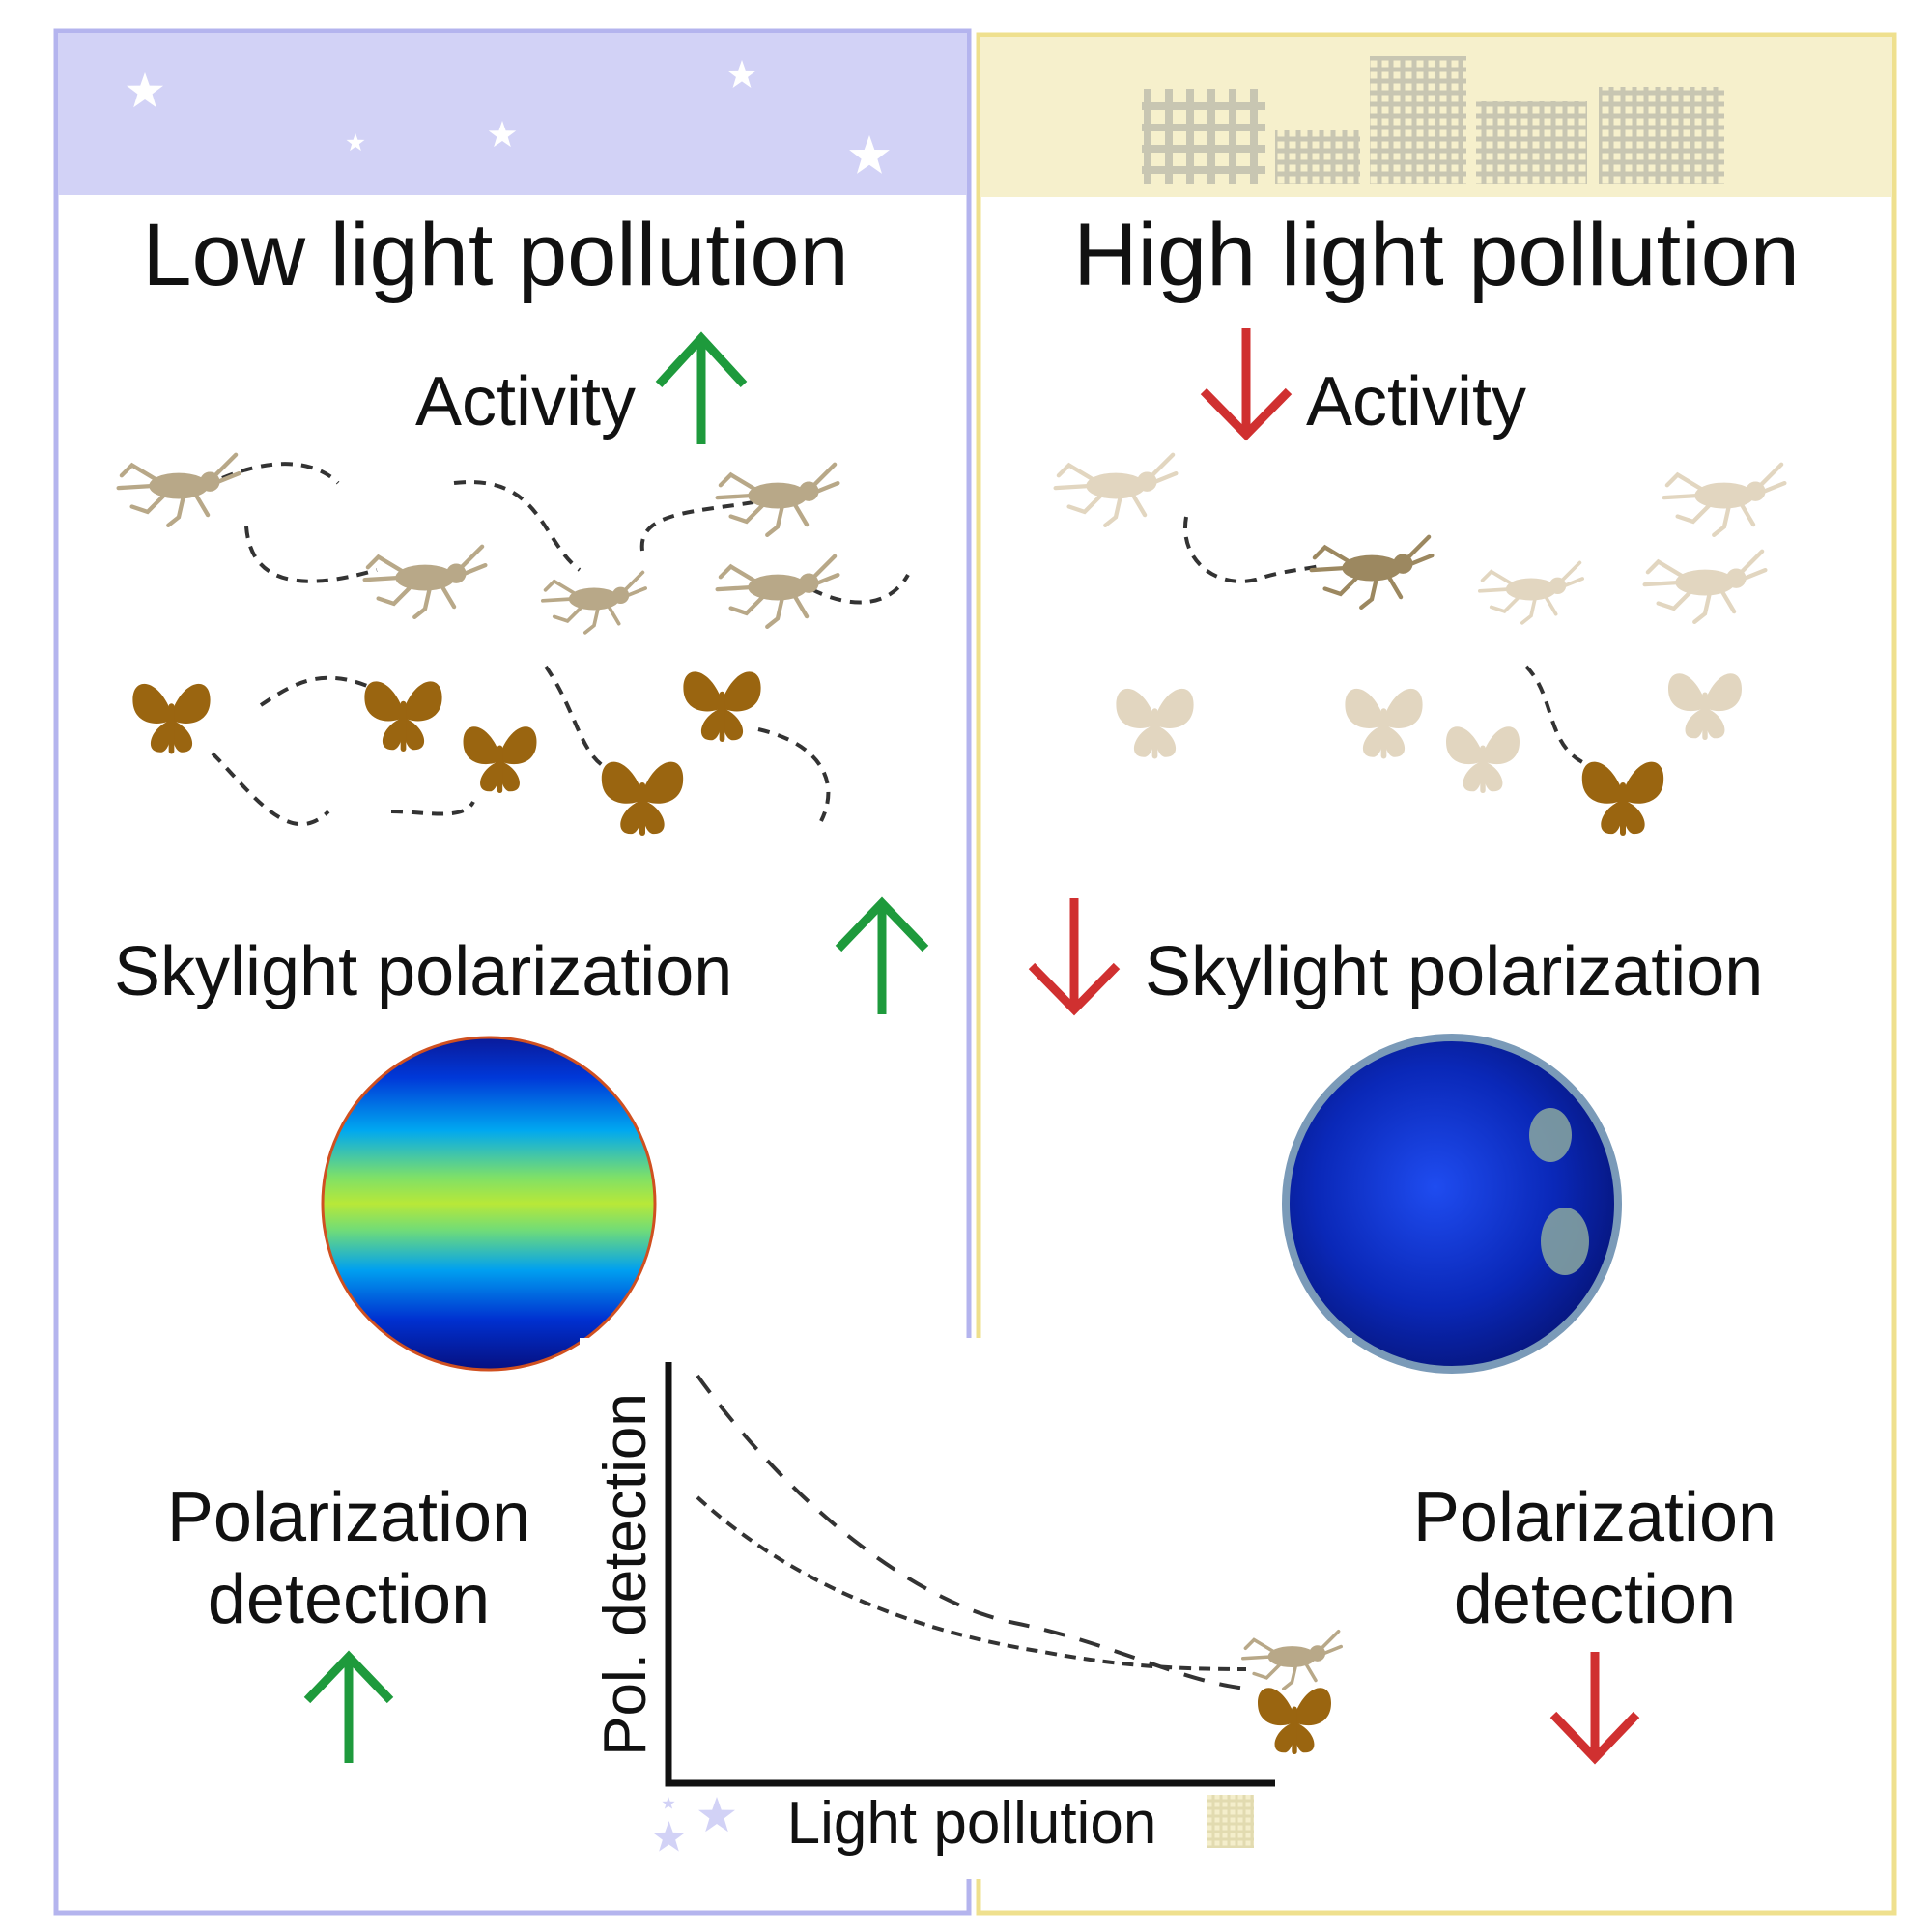 The image size is (1932, 1932). I want to click on graph-background, so click(966, 1608).